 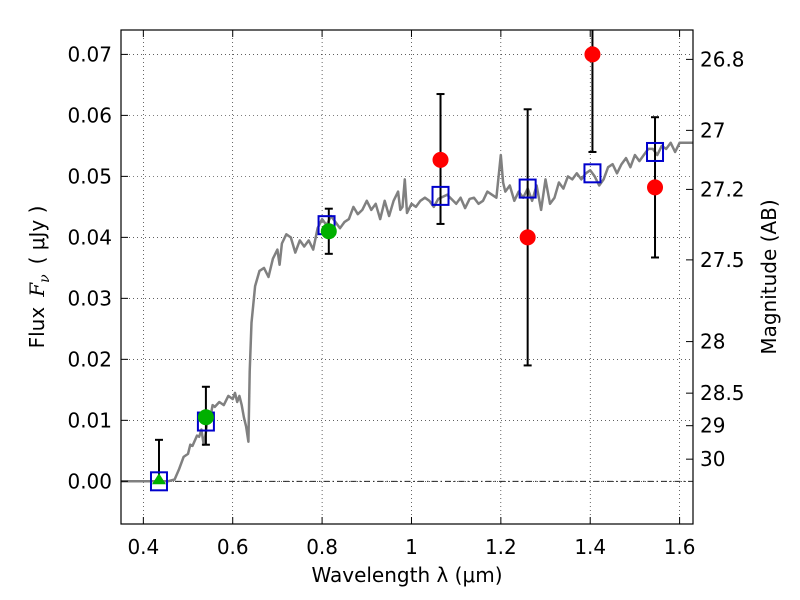 What do you see at coordinates (501, 547) in the screenshot?
I see `x-tick-label: 1.2` at bounding box center [501, 547].